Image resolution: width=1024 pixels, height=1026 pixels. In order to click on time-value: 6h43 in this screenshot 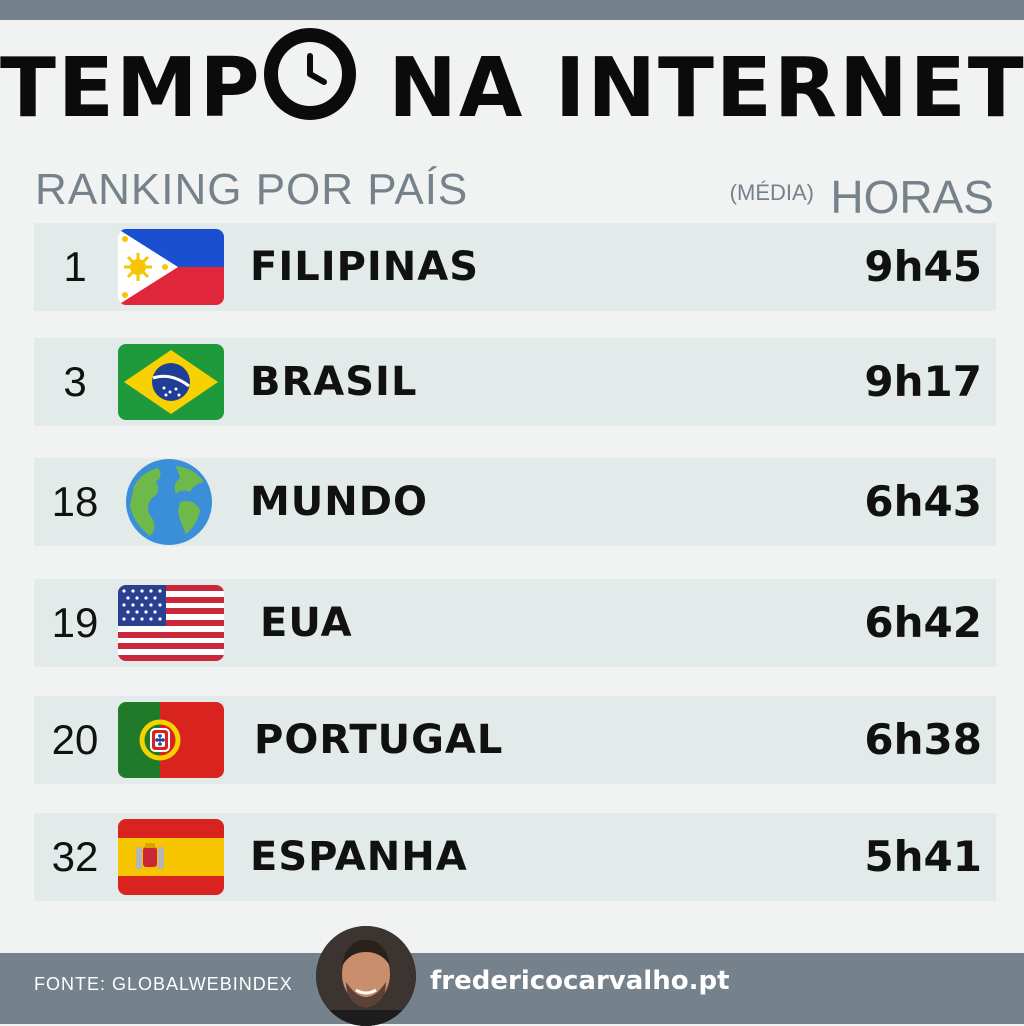, I will do `click(923, 501)`.